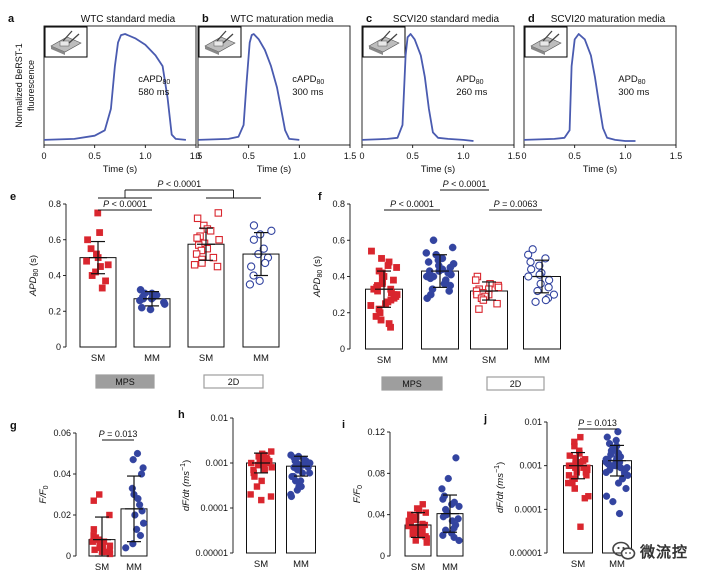 The height and width of the screenshot is (582, 712). I want to click on panel-label-h: h, so click(181, 415).